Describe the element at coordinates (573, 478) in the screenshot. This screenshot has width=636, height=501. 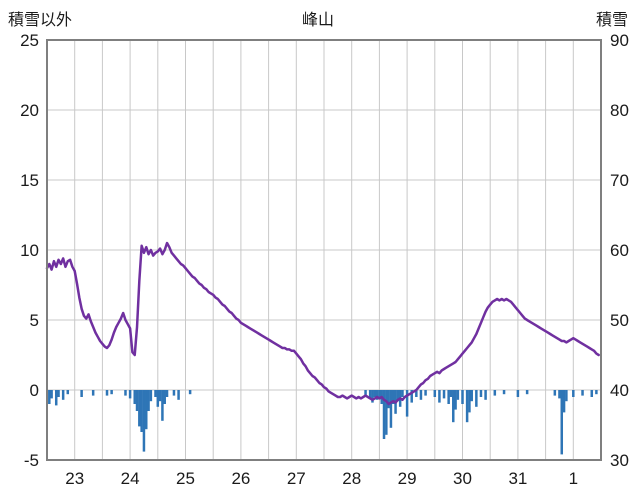
I see `x-axis-tick-label: 1` at that location.